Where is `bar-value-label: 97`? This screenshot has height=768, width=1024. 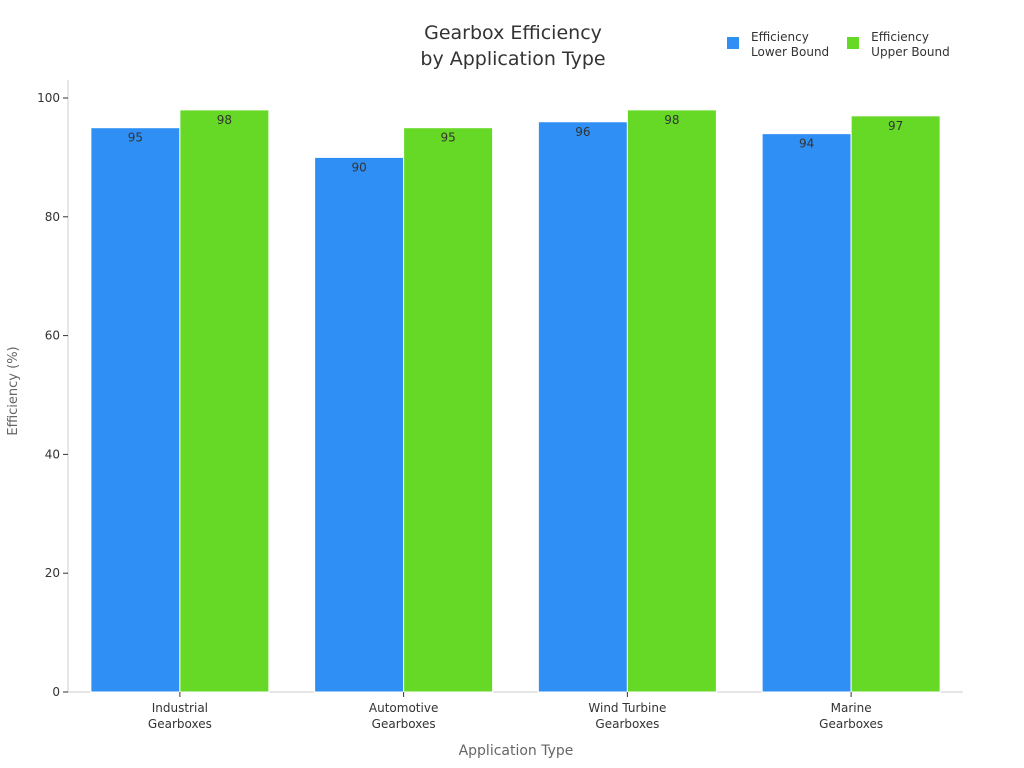 bar-value-label: 97 is located at coordinates (895, 126).